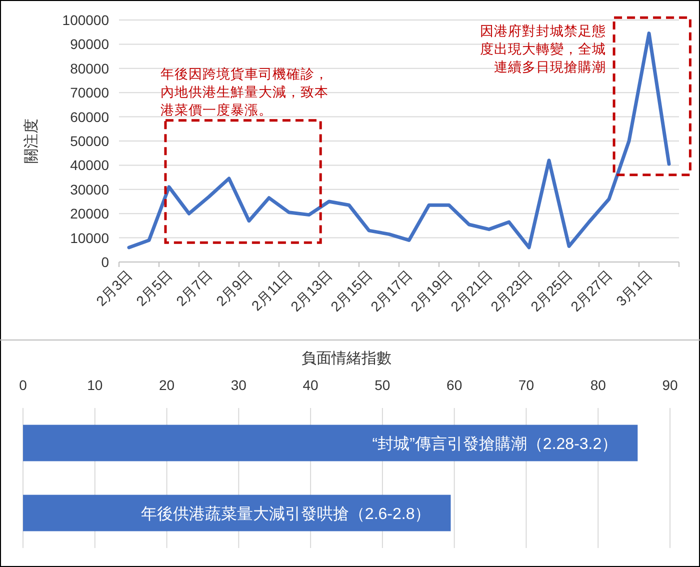 Image resolution: width=700 pixels, height=567 pixels. What do you see at coordinates (90, 214) in the screenshot?
I see `y-tick-label: 20000` at bounding box center [90, 214].